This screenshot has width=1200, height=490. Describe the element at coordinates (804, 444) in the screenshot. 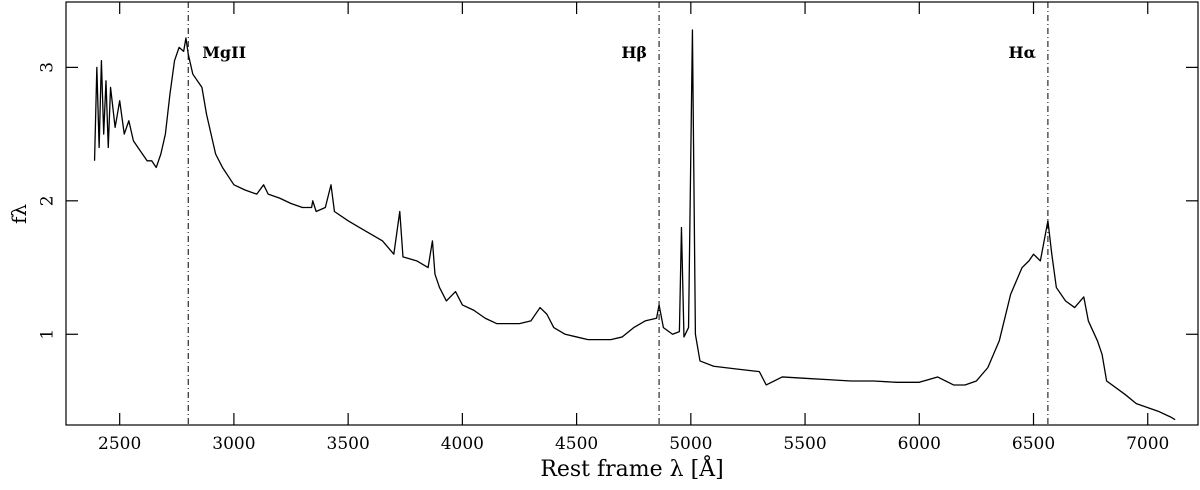

I see `x-tick-label: 5500` at that location.